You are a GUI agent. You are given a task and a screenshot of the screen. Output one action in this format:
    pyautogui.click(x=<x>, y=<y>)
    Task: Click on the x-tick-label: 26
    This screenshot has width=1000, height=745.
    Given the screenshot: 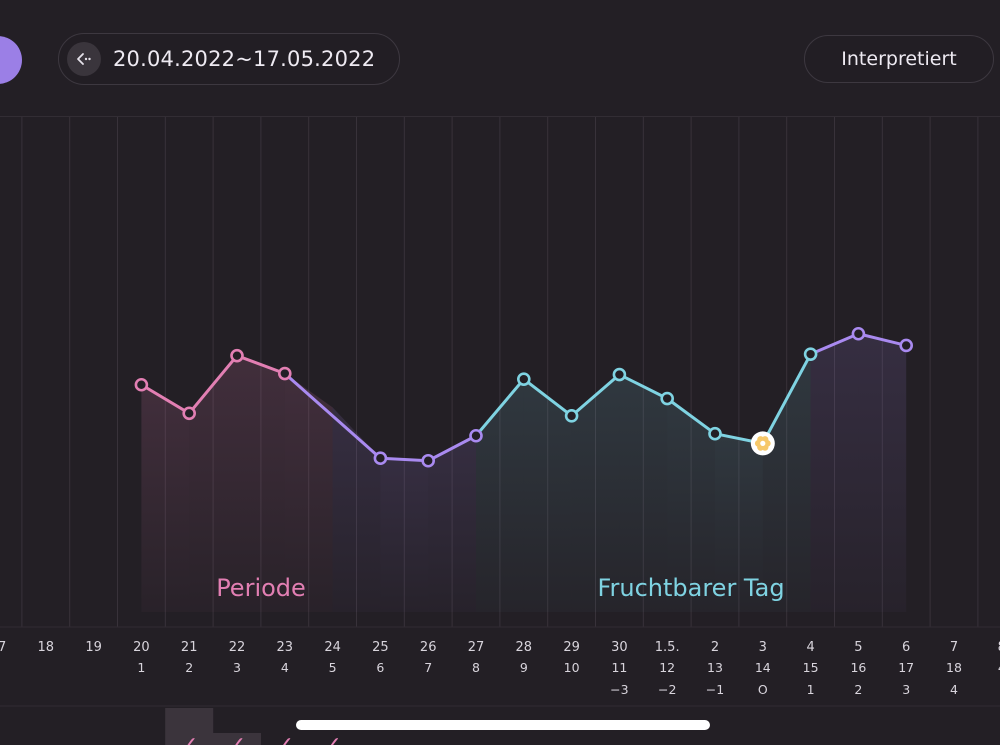 What is the action you would take?
    pyautogui.click(x=428, y=647)
    